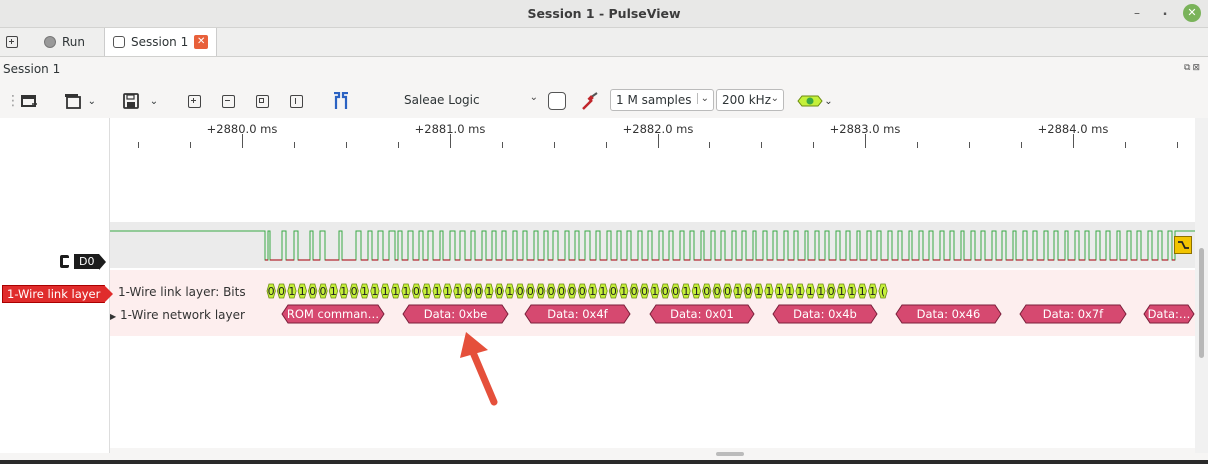 This screenshot has width=1208, height=464. What do you see at coordinates (91, 101) in the screenshot?
I see `open-chevron-icon: ⌄` at bounding box center [91, 101].